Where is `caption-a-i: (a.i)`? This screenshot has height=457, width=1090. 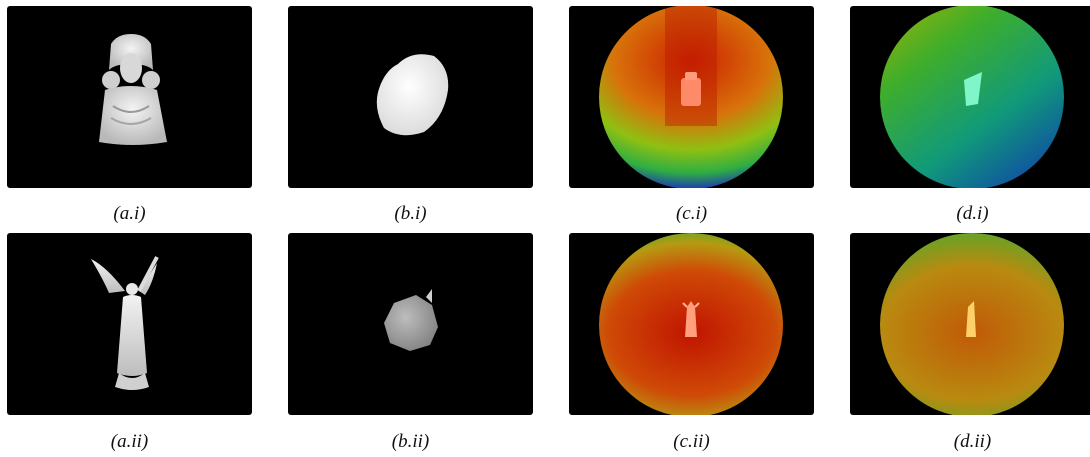
caption-a-i: (a.i) is located at coordinates (129, 213).